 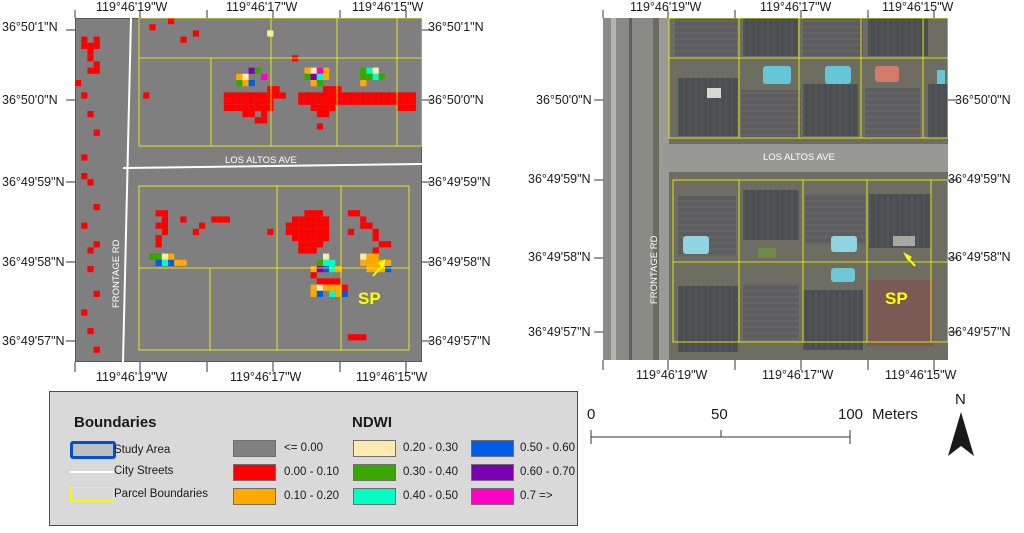 I want to click on aerial-frontage-rd, so click(x=664, y=189).